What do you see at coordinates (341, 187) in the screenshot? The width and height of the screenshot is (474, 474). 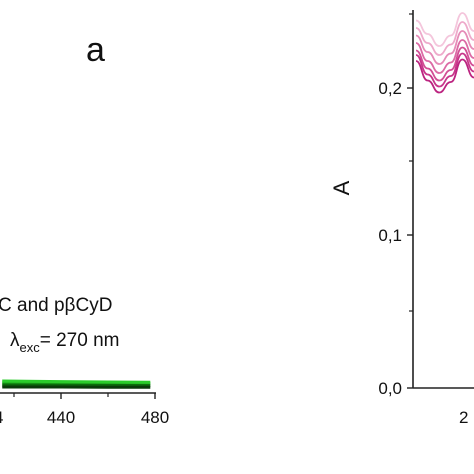 I see `panel-b-y-axis-label: A` at bounding box center [341, 187].